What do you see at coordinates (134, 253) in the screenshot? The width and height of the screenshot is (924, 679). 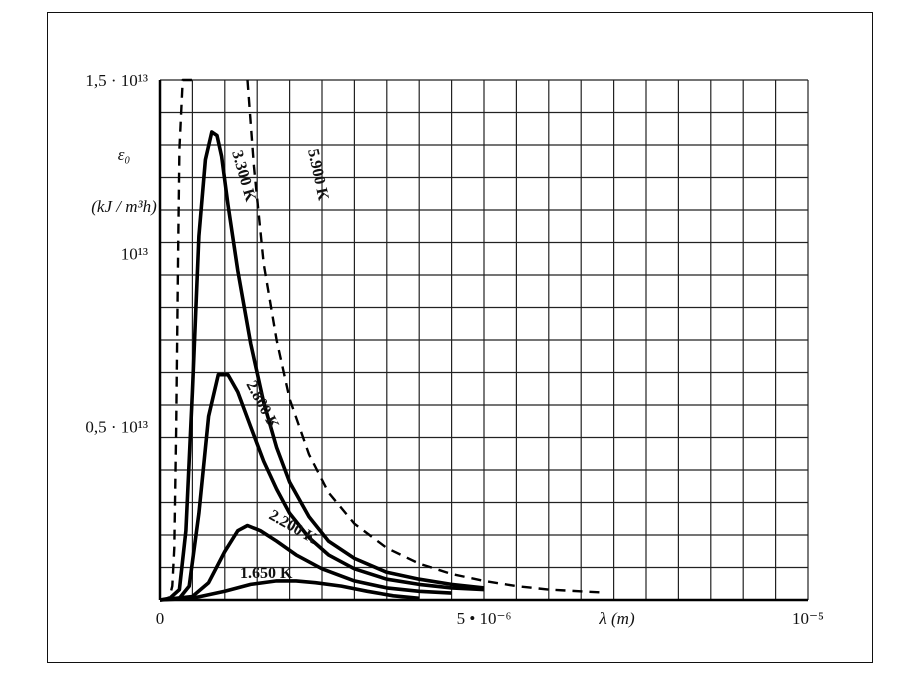 I see `y-tick-label: 10¹³` at bounding box center [134, 253].